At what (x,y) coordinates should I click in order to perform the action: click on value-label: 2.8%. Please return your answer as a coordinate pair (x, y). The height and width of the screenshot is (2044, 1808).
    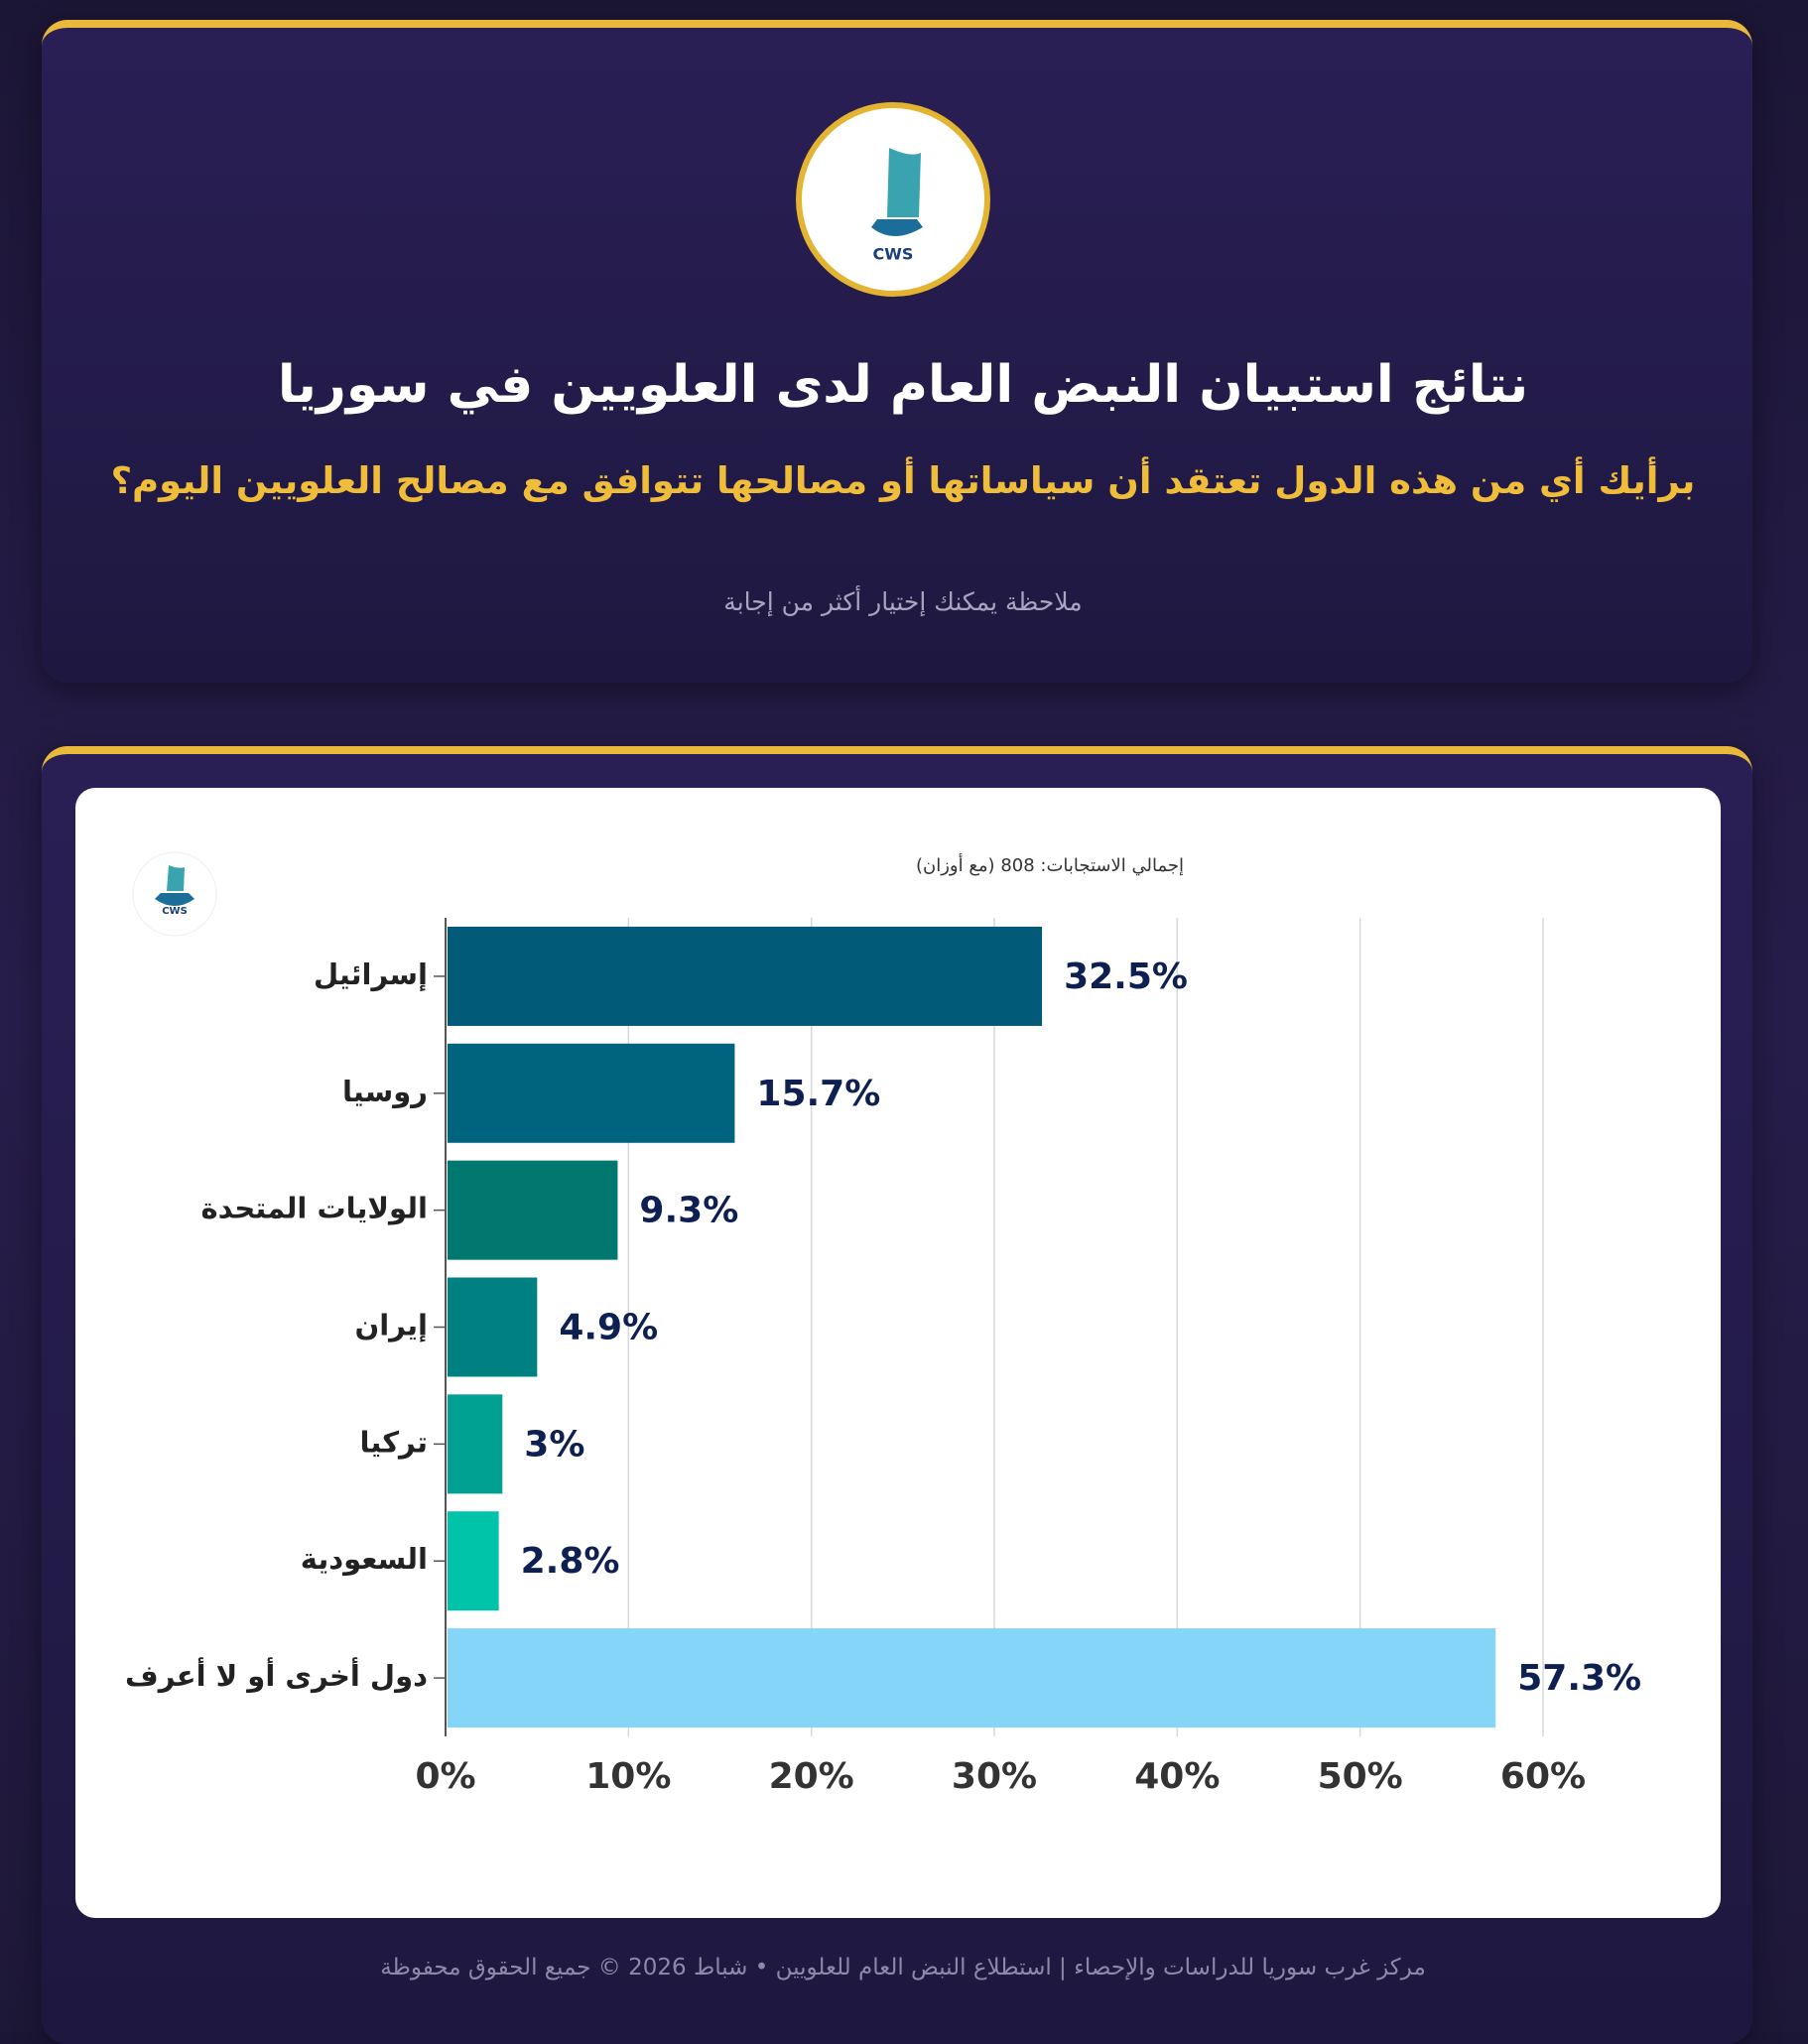
    Looking at the image, I should click on (570, 1561).